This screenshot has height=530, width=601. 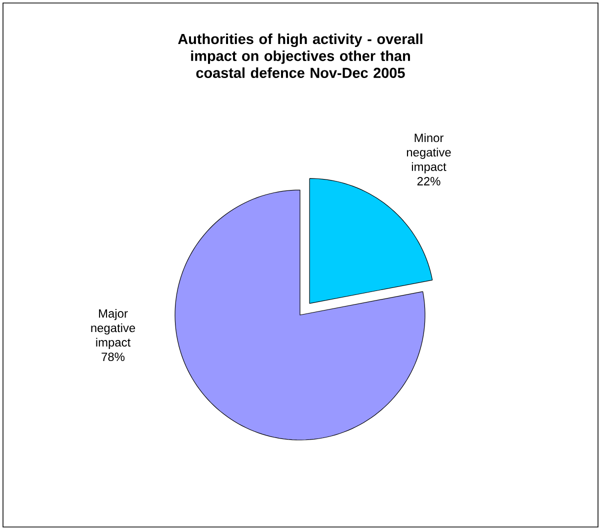 What do you see at coordinates (113, 357) in the screenshot?
I see `data-label: 78%` at bounding box center [113, 357].